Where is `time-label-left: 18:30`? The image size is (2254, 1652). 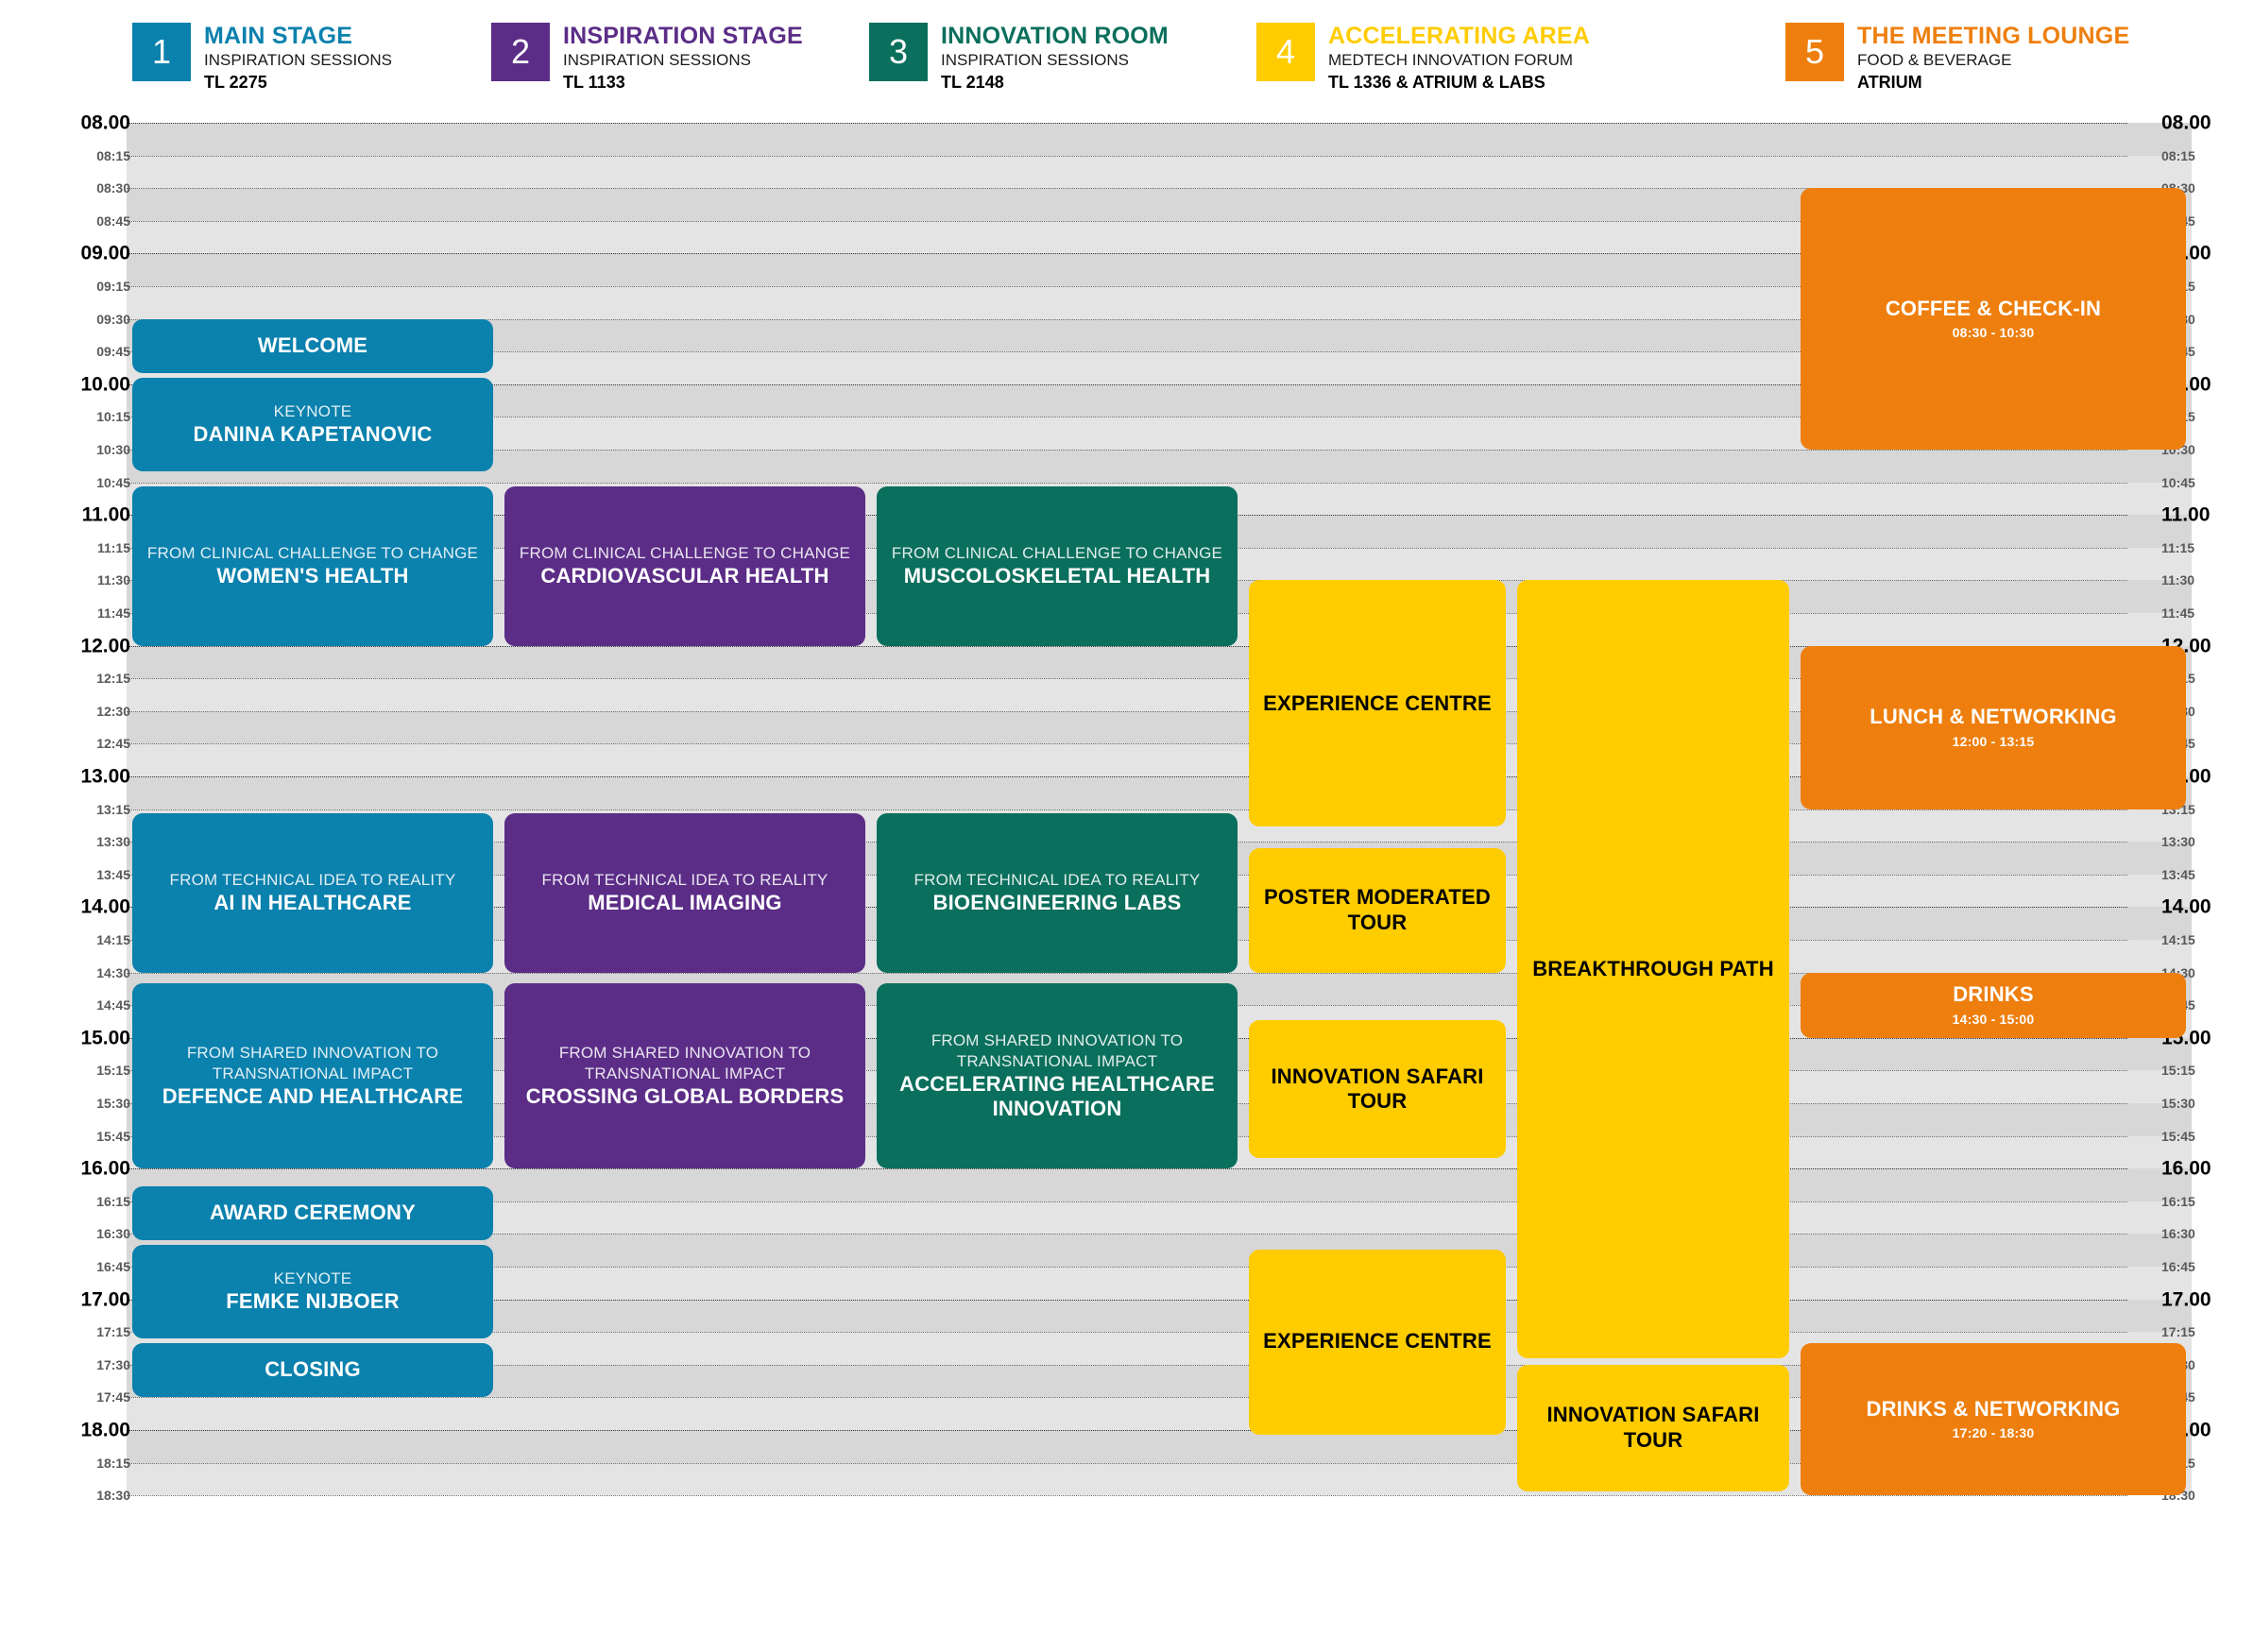 time-label-left: 18:30 is located at coordinates (113, 1496).